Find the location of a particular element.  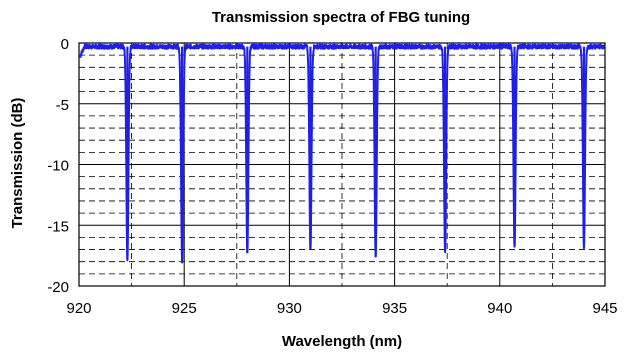

x-tick-label: 930 is located at coordinates (289, 308).